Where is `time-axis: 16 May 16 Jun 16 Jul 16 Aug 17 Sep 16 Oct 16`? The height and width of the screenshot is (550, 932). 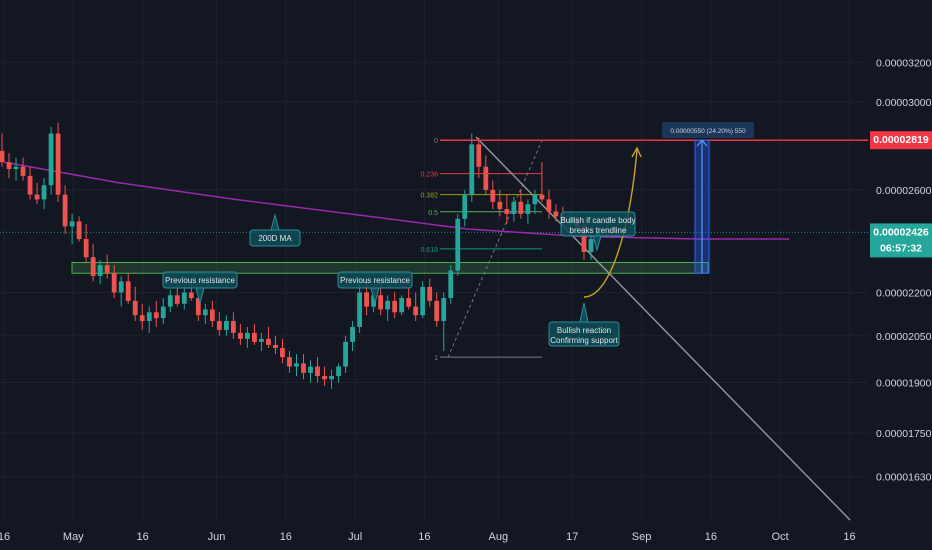 time-axis: 16 May 16 Jun 16 Jul 16 Aug 17 Sep 16 Oct 16 is located at coordinates (428, 537).